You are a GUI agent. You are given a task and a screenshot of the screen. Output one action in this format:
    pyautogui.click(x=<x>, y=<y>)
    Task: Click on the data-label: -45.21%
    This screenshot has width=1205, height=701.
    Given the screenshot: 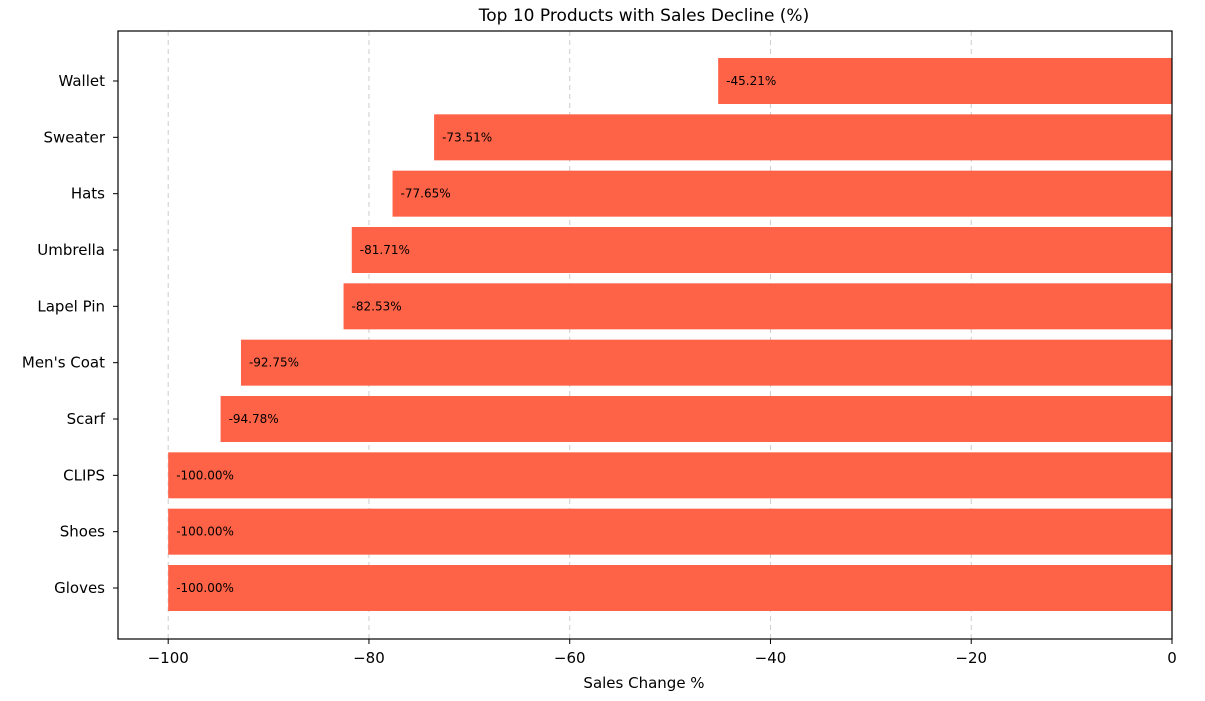 What is the action you would take?
    pyautogui.click(x=751, y=81)
    